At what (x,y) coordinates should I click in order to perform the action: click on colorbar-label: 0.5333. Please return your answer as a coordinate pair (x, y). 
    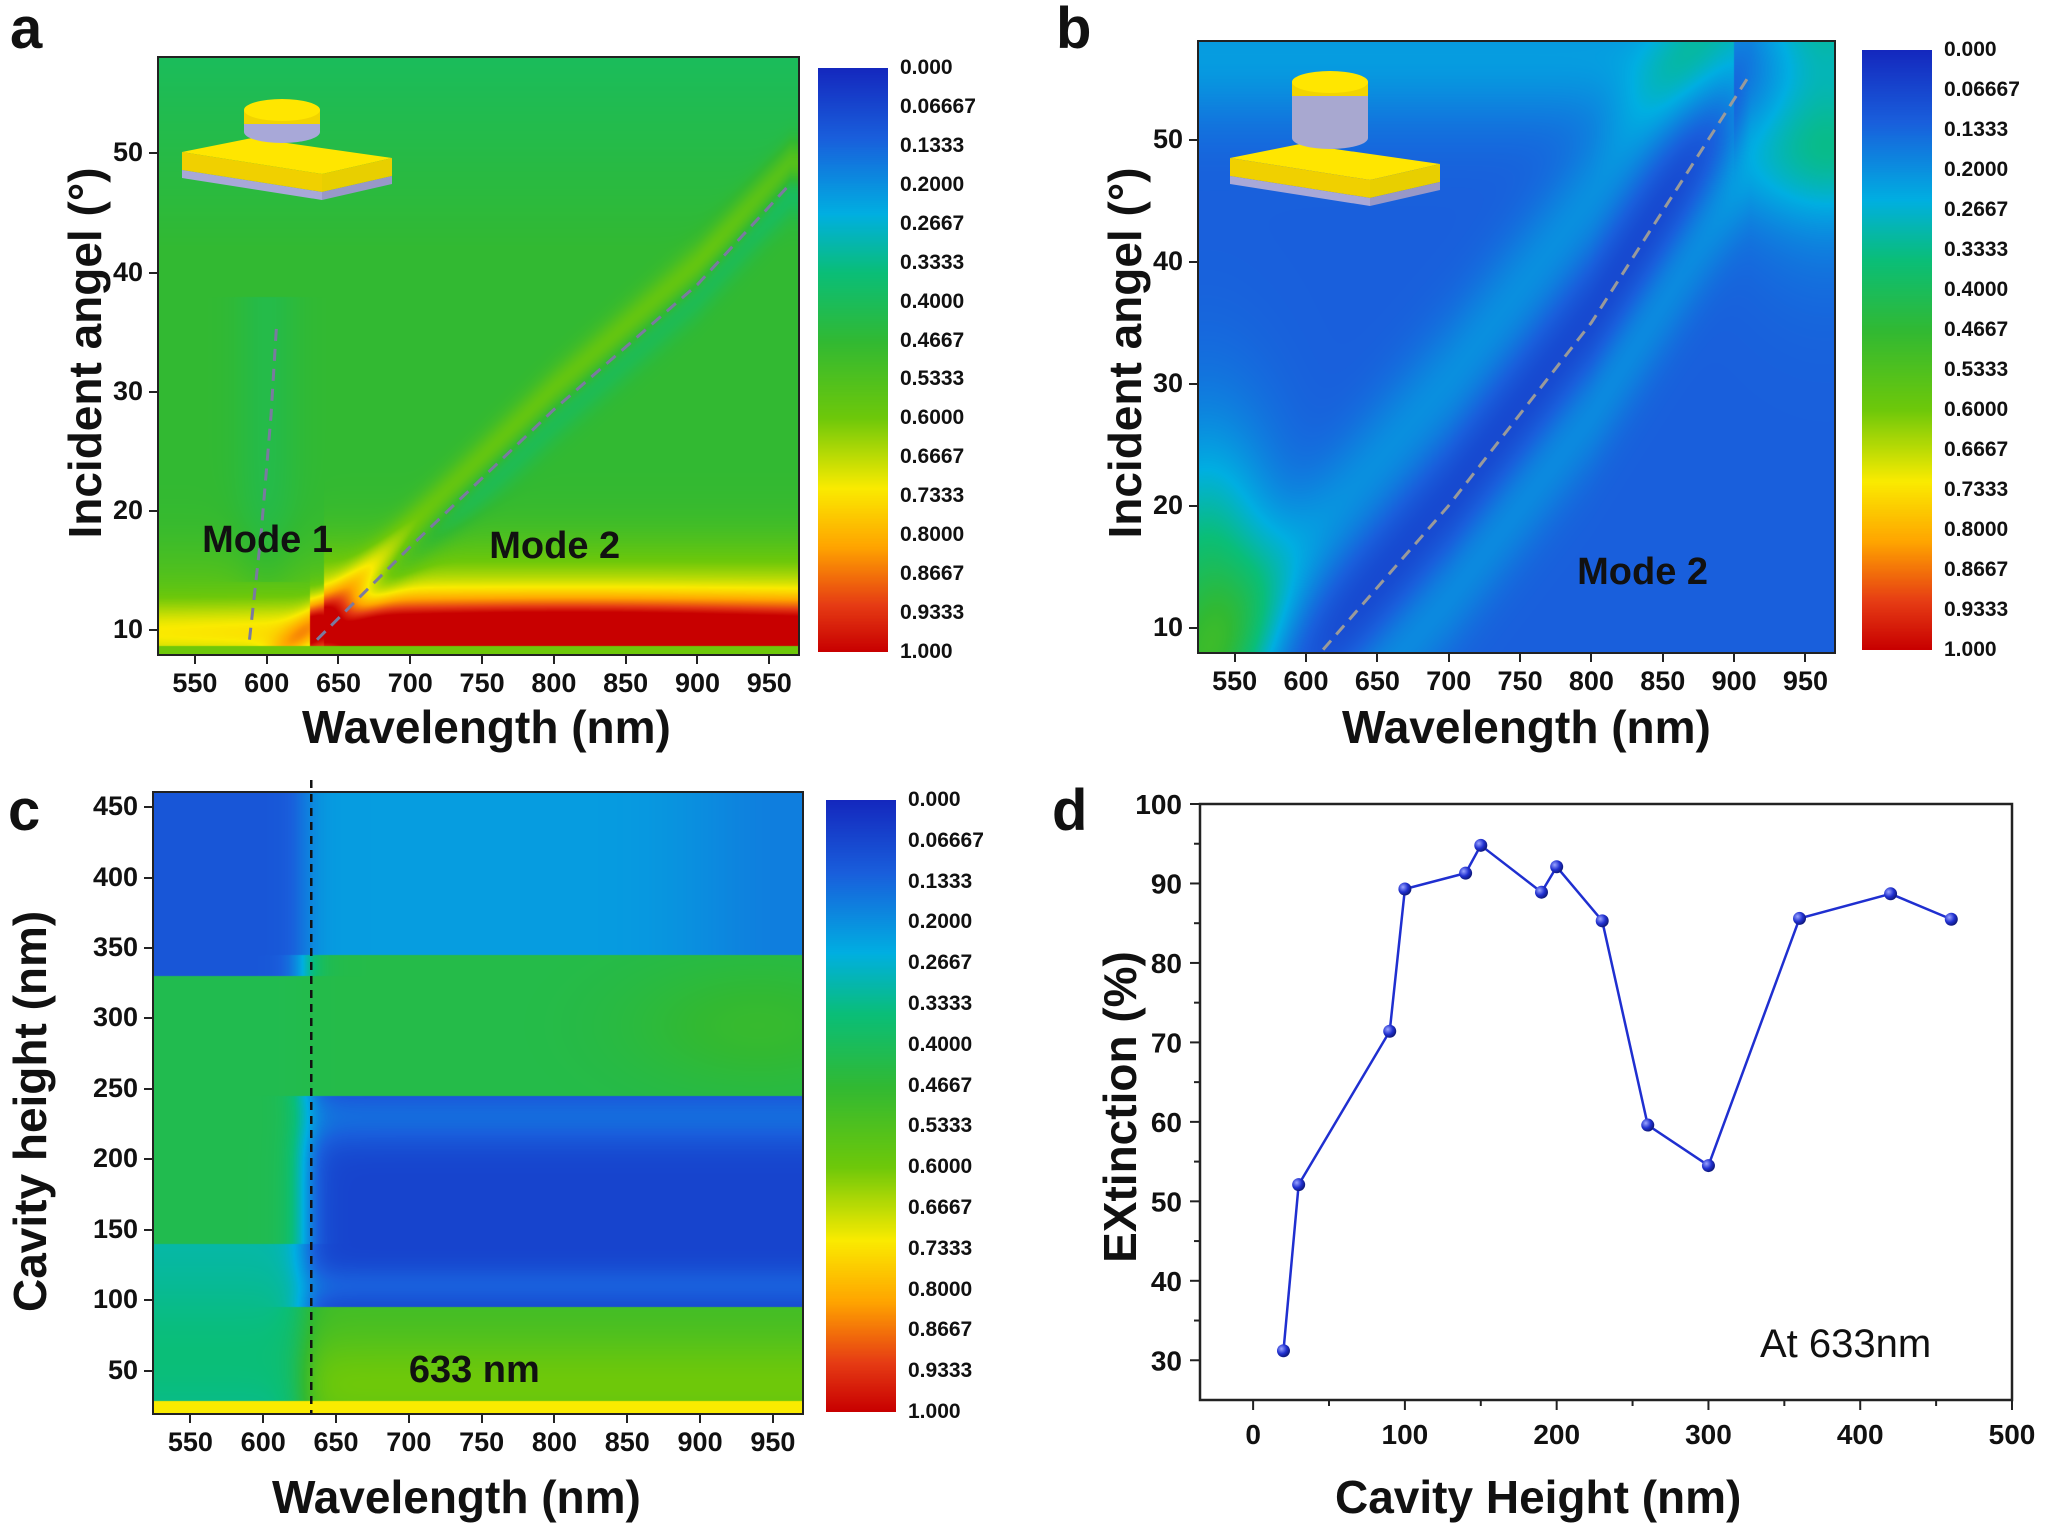
    Looking at the image, I should click on (932, 379).